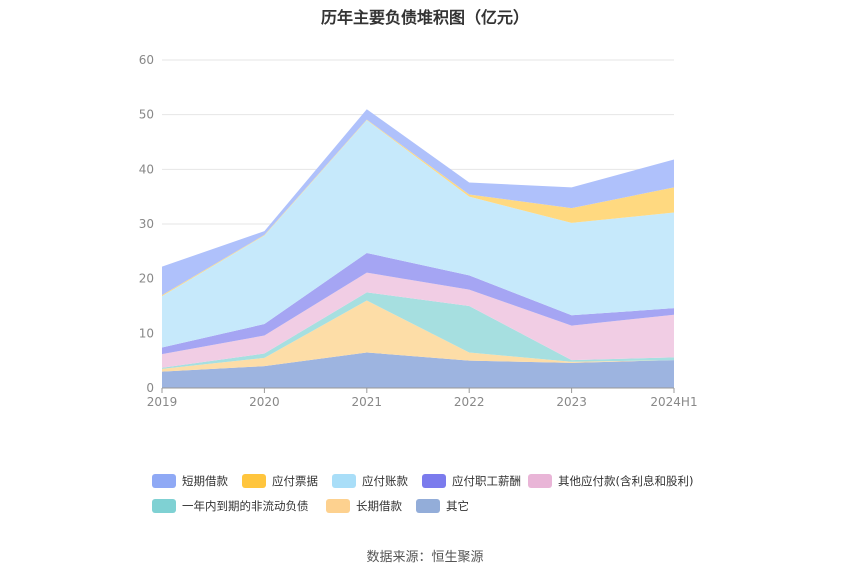  What do you see at coordinates (626, 481) in the screenshot?
I see `legend-label: 其他应付款(含利息和股利)` at bounding box center [626, 481].